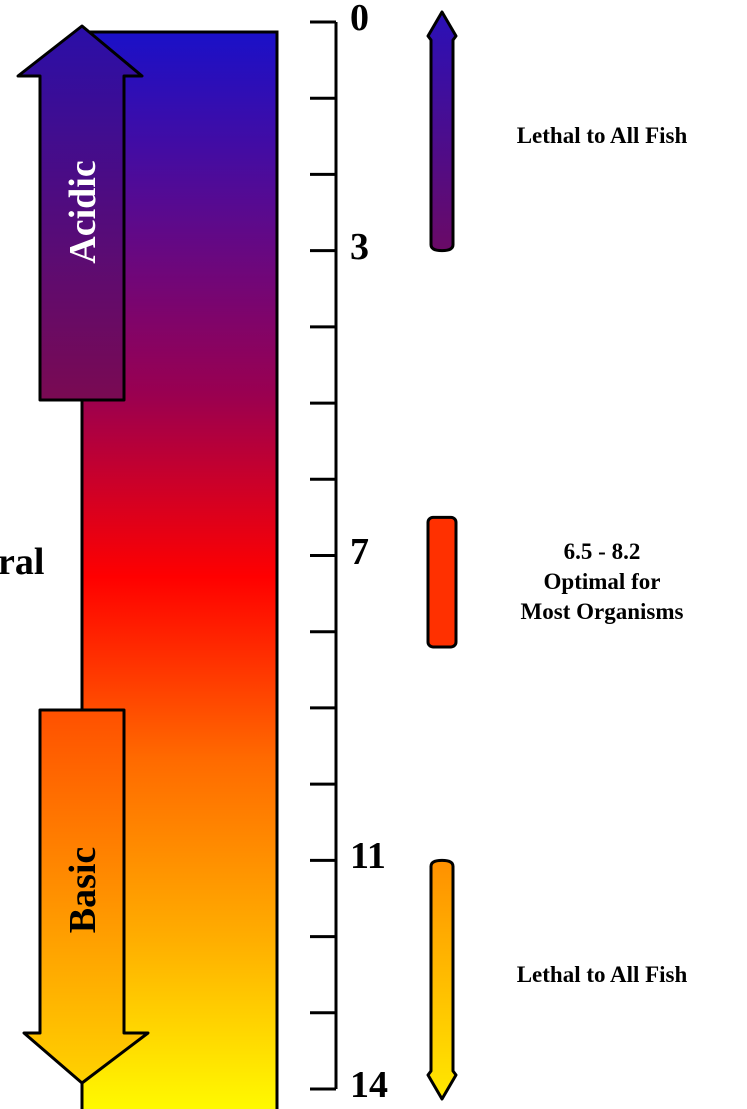 The width and height of the screenshot is (747, 1109). What do you see at coordinates (602, 552) in the screenshot?
I see `range-note-line: 6.5 - 8.2` at bounding box center [602, 552].